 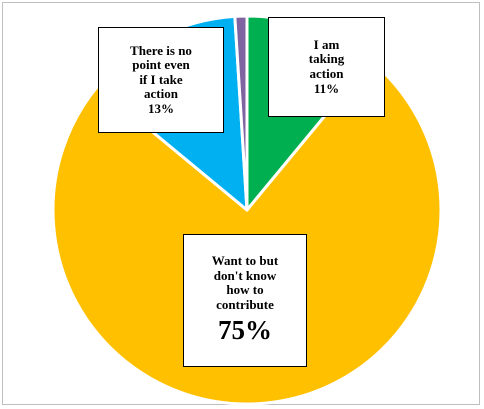 What do you see at coordinates (326, 58) in the screenshot?
I see `label-text: I am taking action` at bounding box center [326, 58].